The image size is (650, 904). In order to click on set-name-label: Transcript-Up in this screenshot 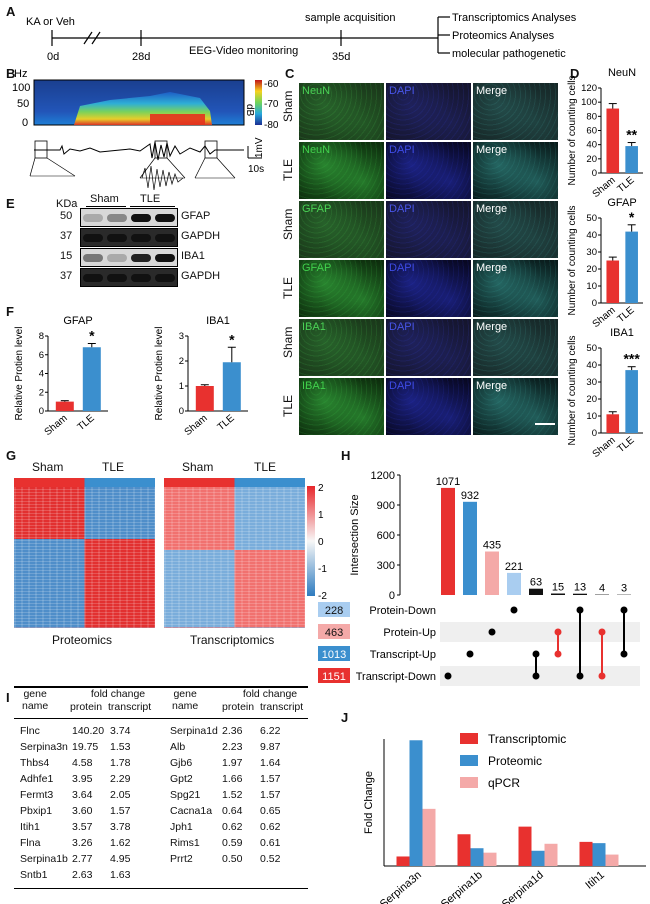, I will do `click(403, 655)`.